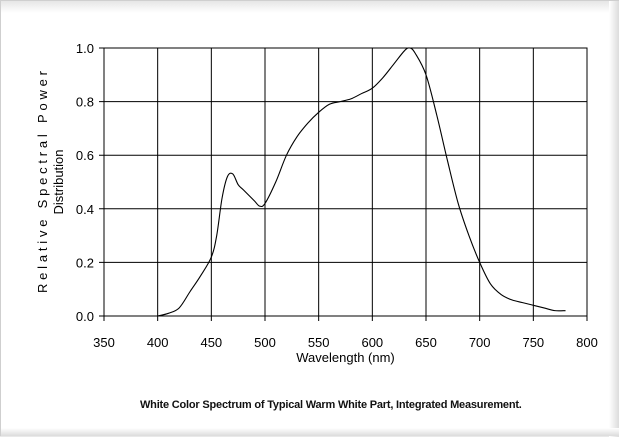 This screenshot has width=619, height=437. I want to click on y-axis-title-line1: Relative Spectral Power, so click(42, 181).